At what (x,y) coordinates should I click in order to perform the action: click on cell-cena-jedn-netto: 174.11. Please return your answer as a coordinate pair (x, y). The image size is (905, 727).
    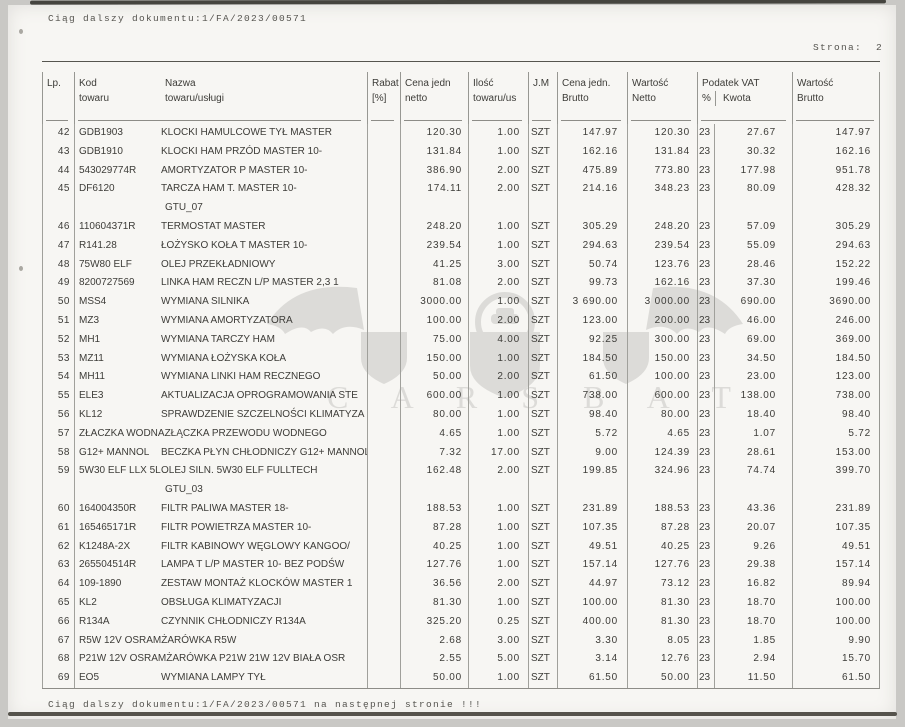
    Looking at the image, I should click on (434, 199).